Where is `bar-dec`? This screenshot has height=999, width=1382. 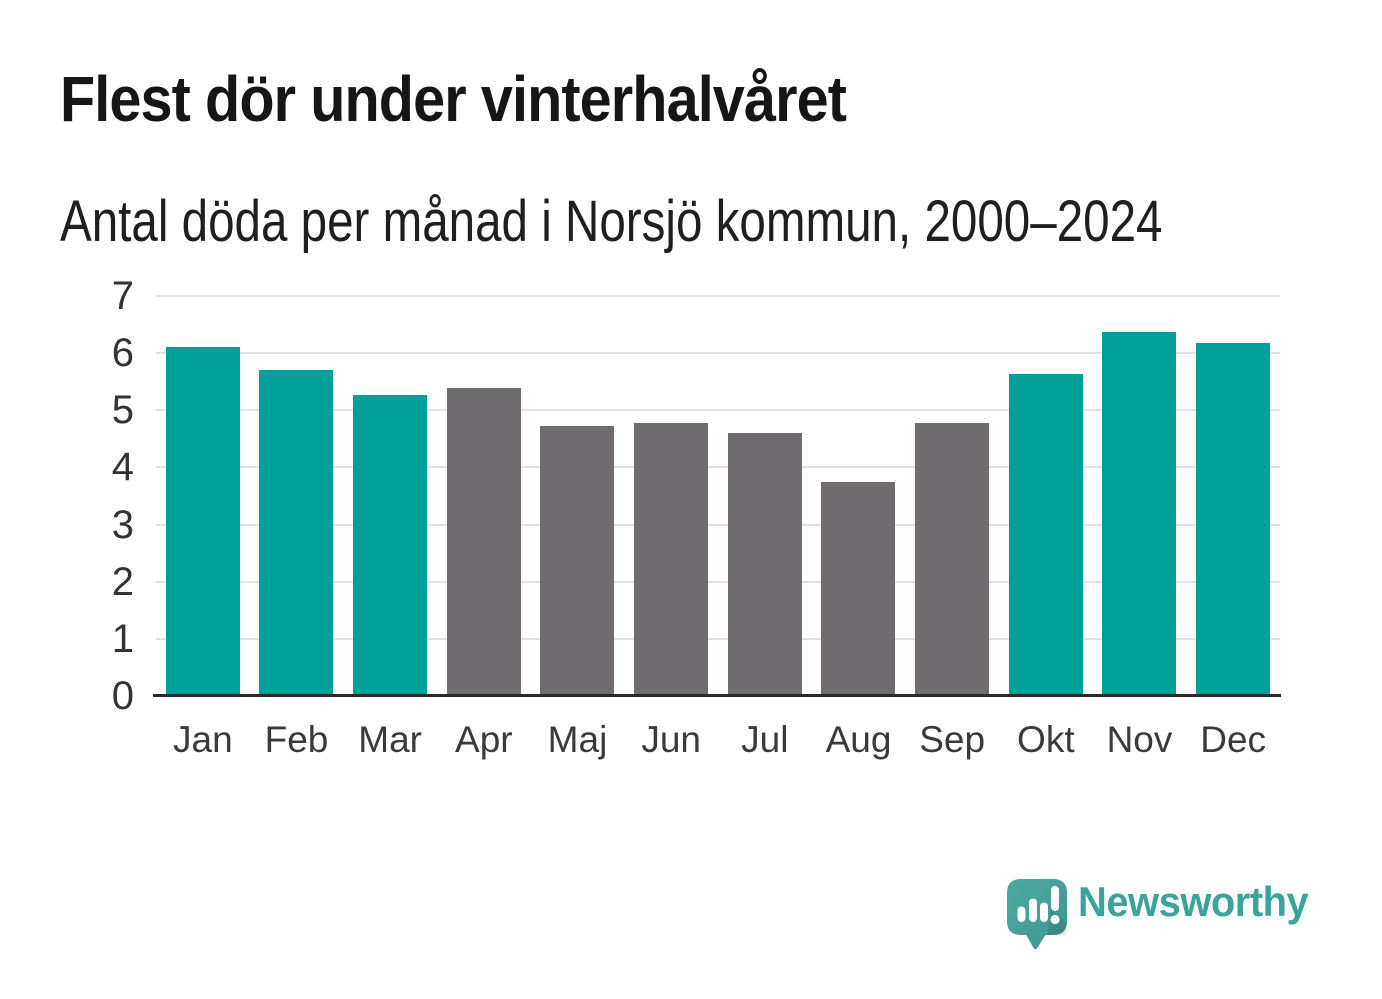 bar-dec is located at coordinates (1233, 519).